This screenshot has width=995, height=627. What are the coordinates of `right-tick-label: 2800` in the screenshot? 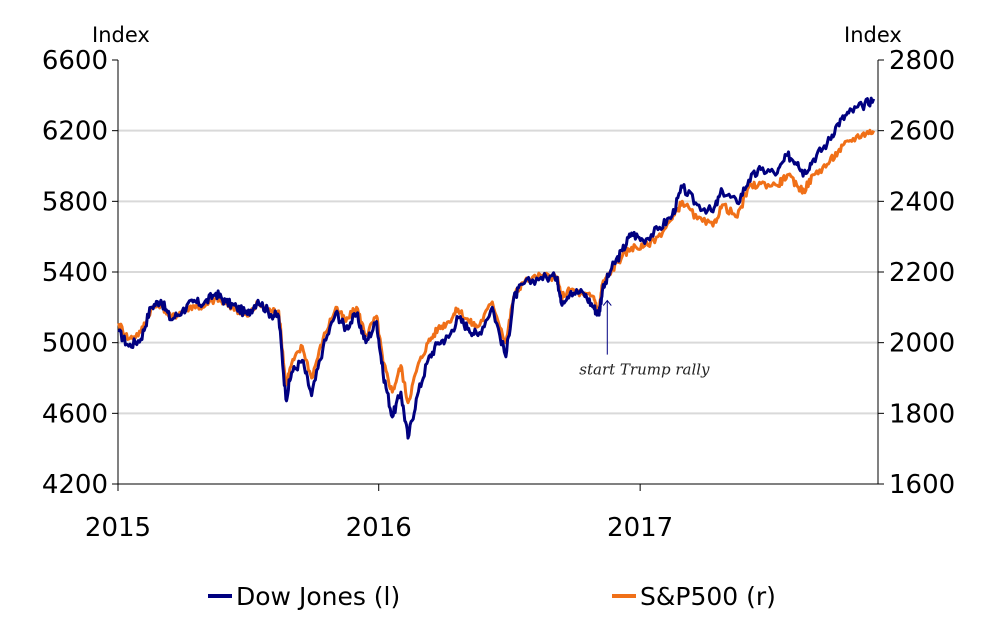 It's located at (922, 61).